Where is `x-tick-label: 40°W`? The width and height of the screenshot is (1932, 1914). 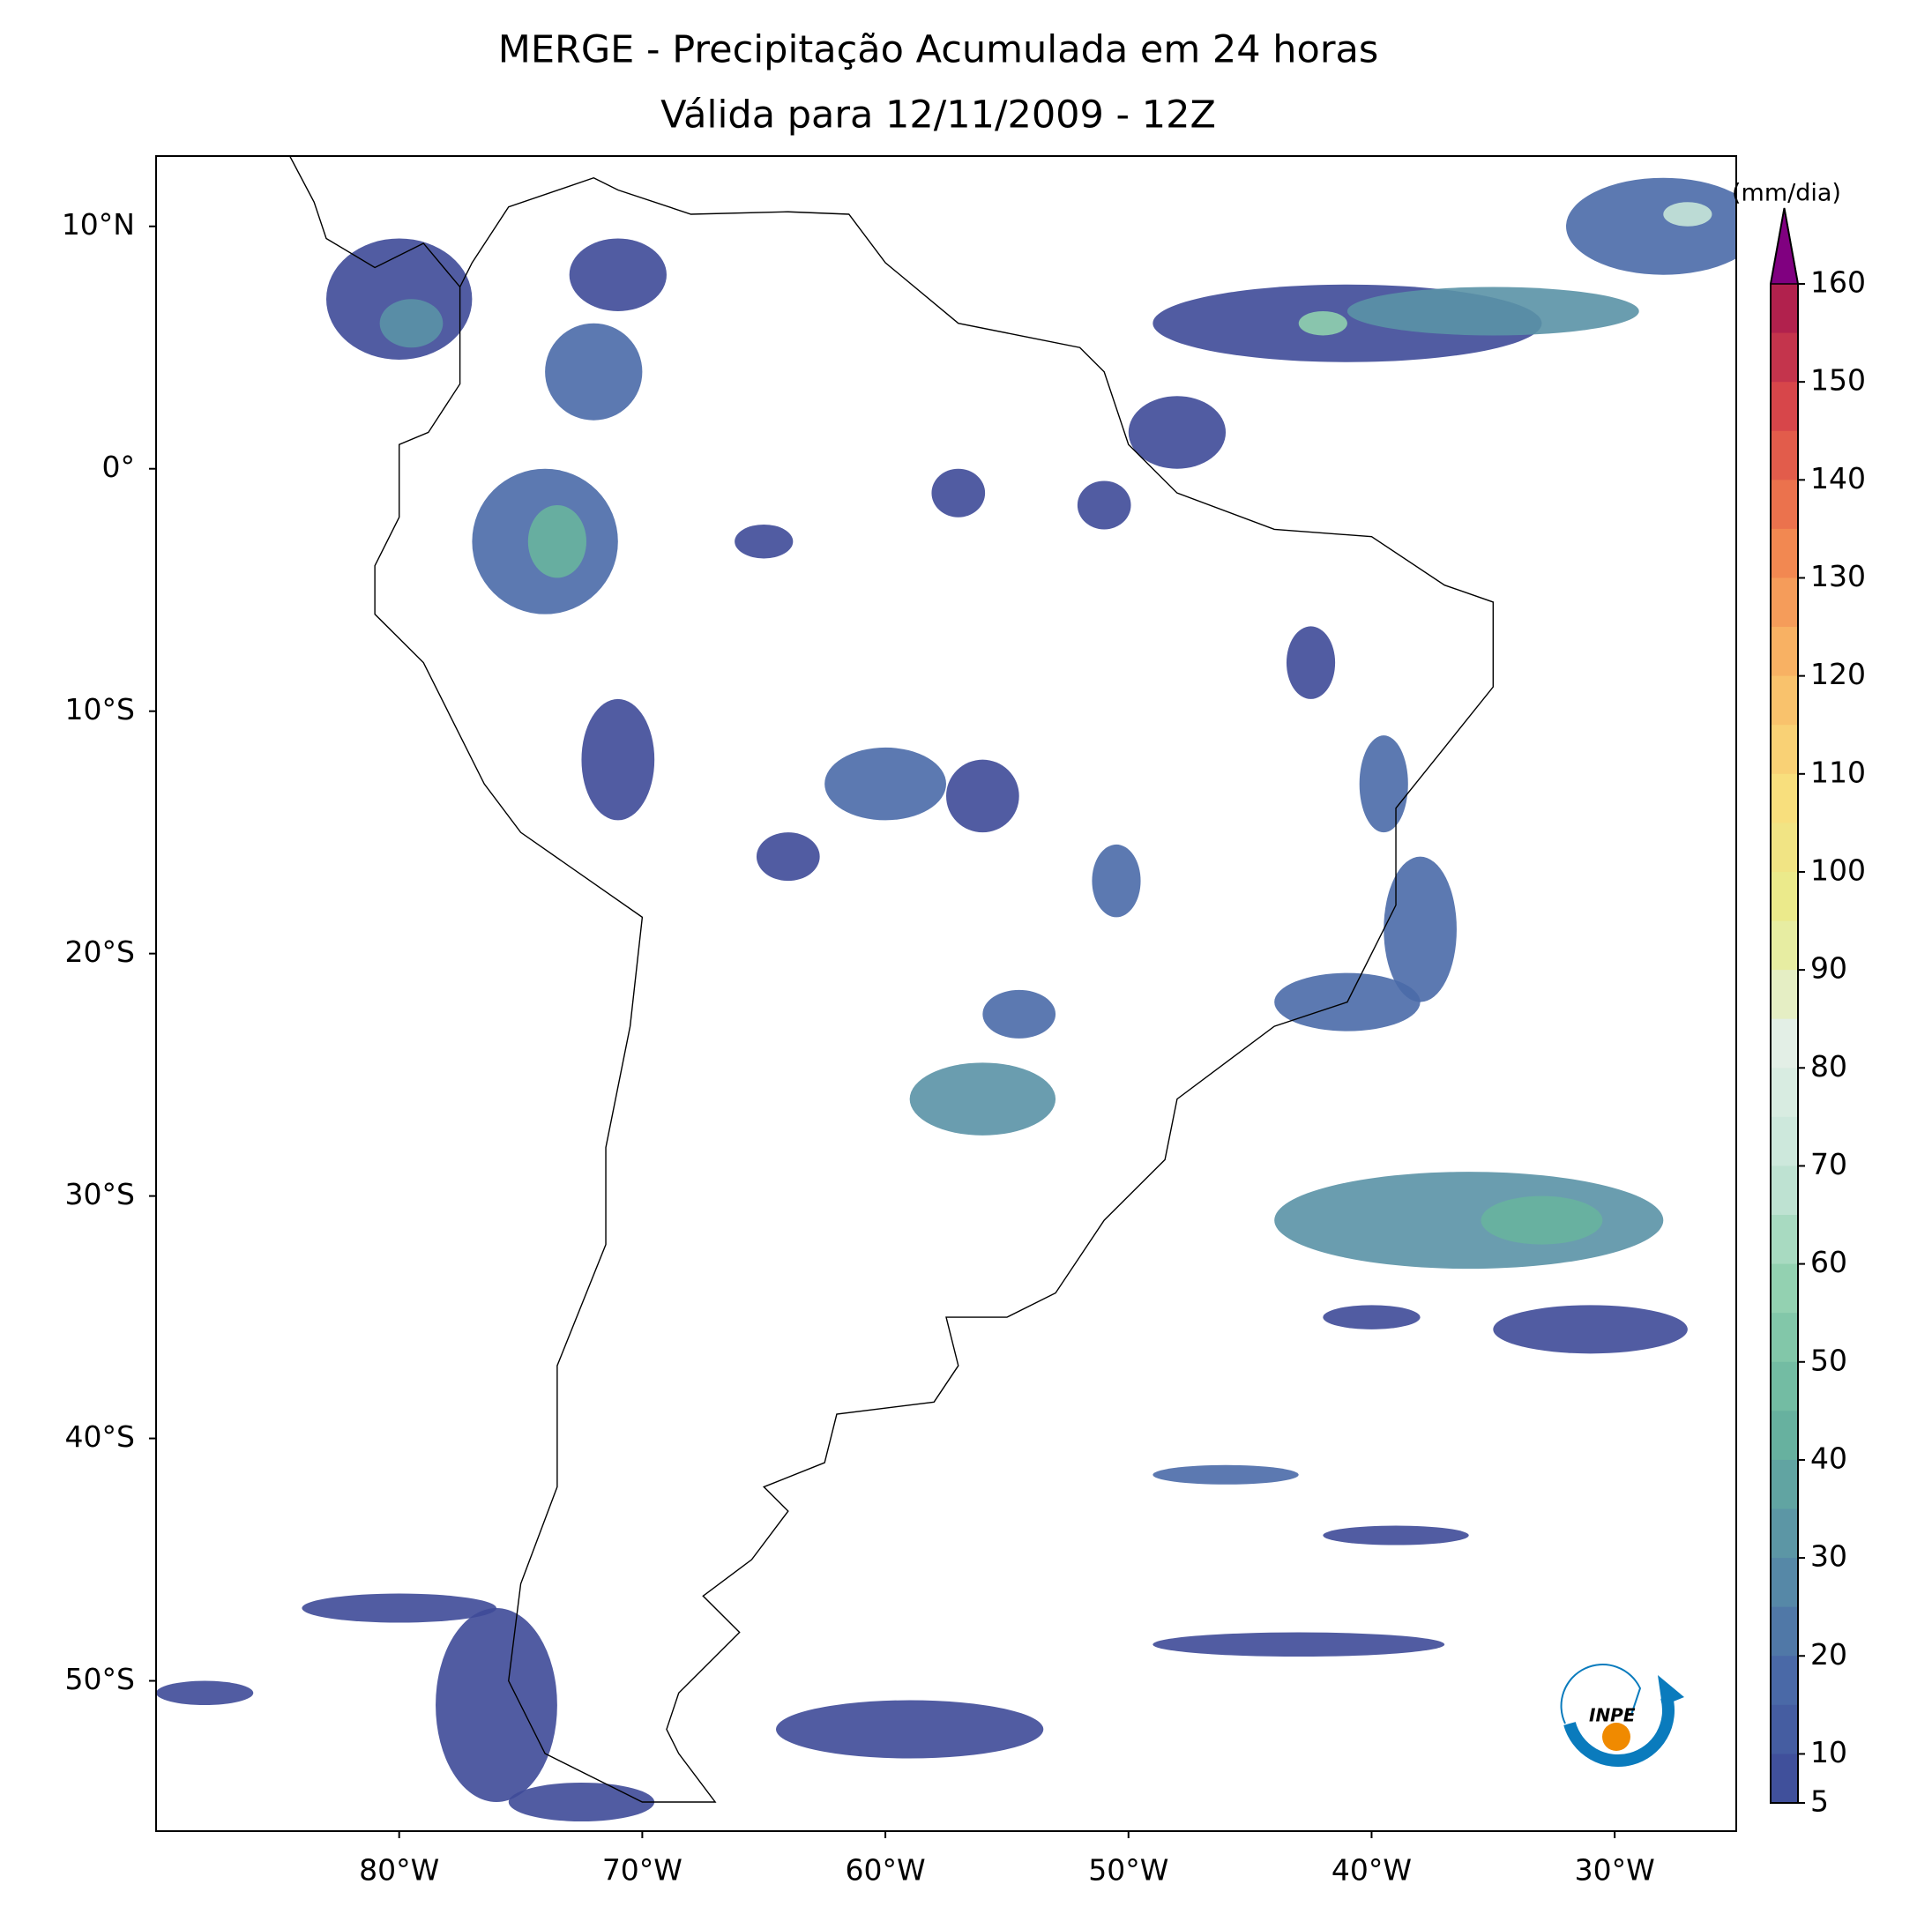 x-tick-label: 40°W is located at coordinates (1372, 1870).